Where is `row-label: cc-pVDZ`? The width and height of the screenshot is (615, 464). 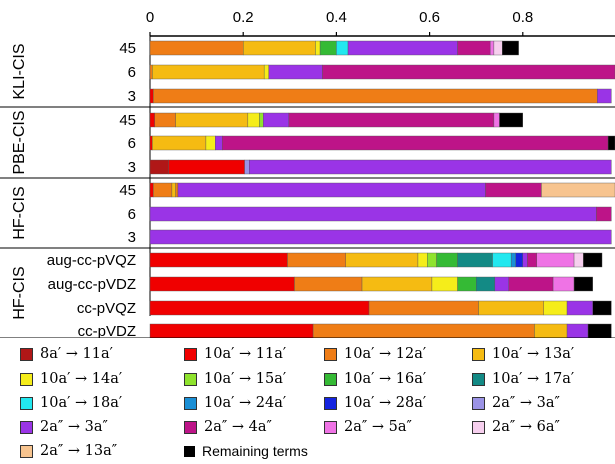 row-label: cc-pVDZ is located at coordinates (107, 330).